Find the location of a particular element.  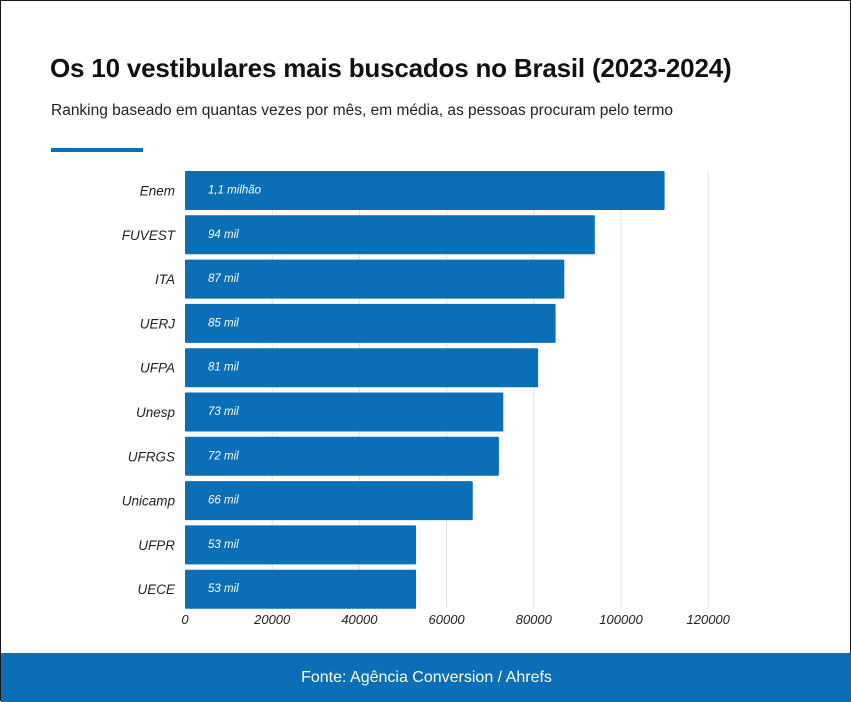

x-tick-label: 40000 is located at coordinates (359, 619).